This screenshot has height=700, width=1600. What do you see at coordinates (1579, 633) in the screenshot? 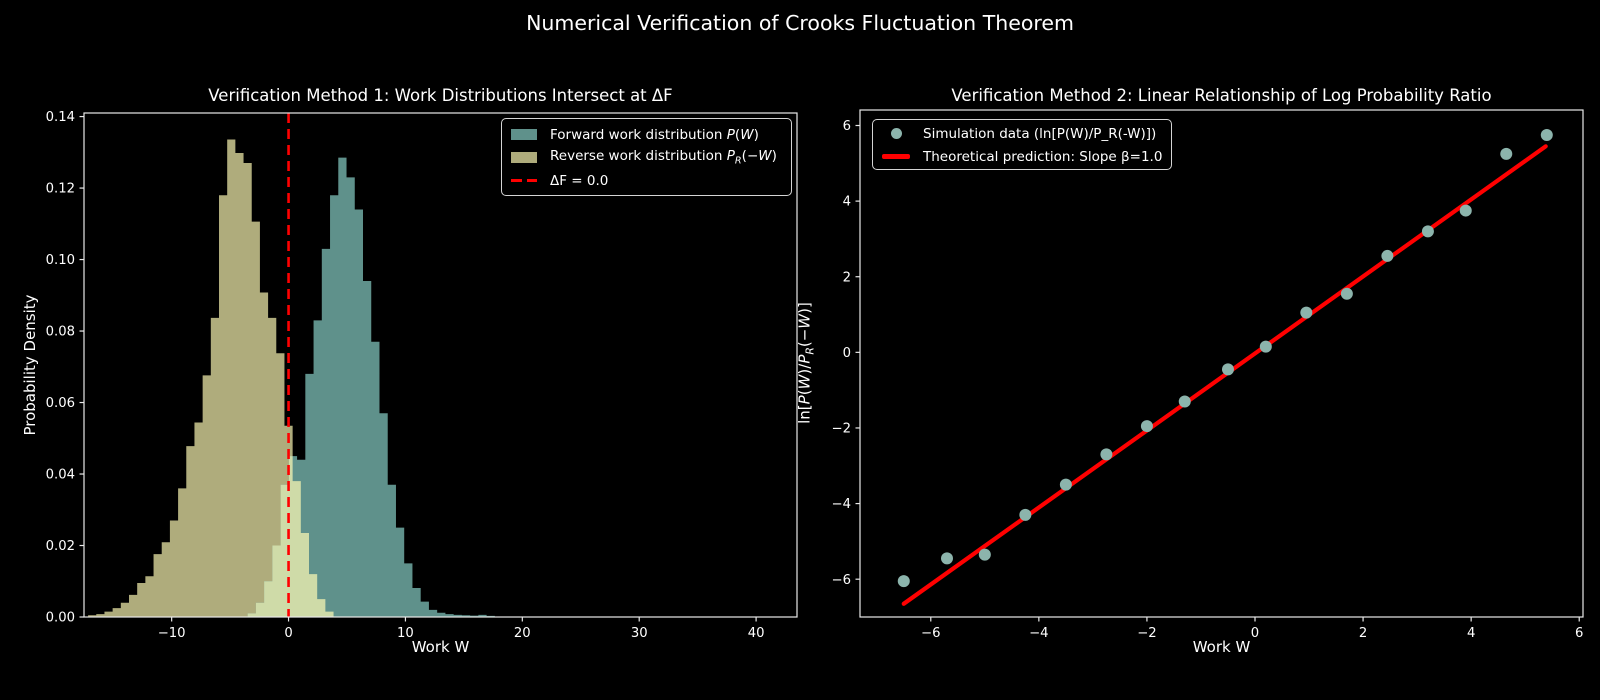
I see `right-x-tick-label: 6` at bounding box center [1579, 633].